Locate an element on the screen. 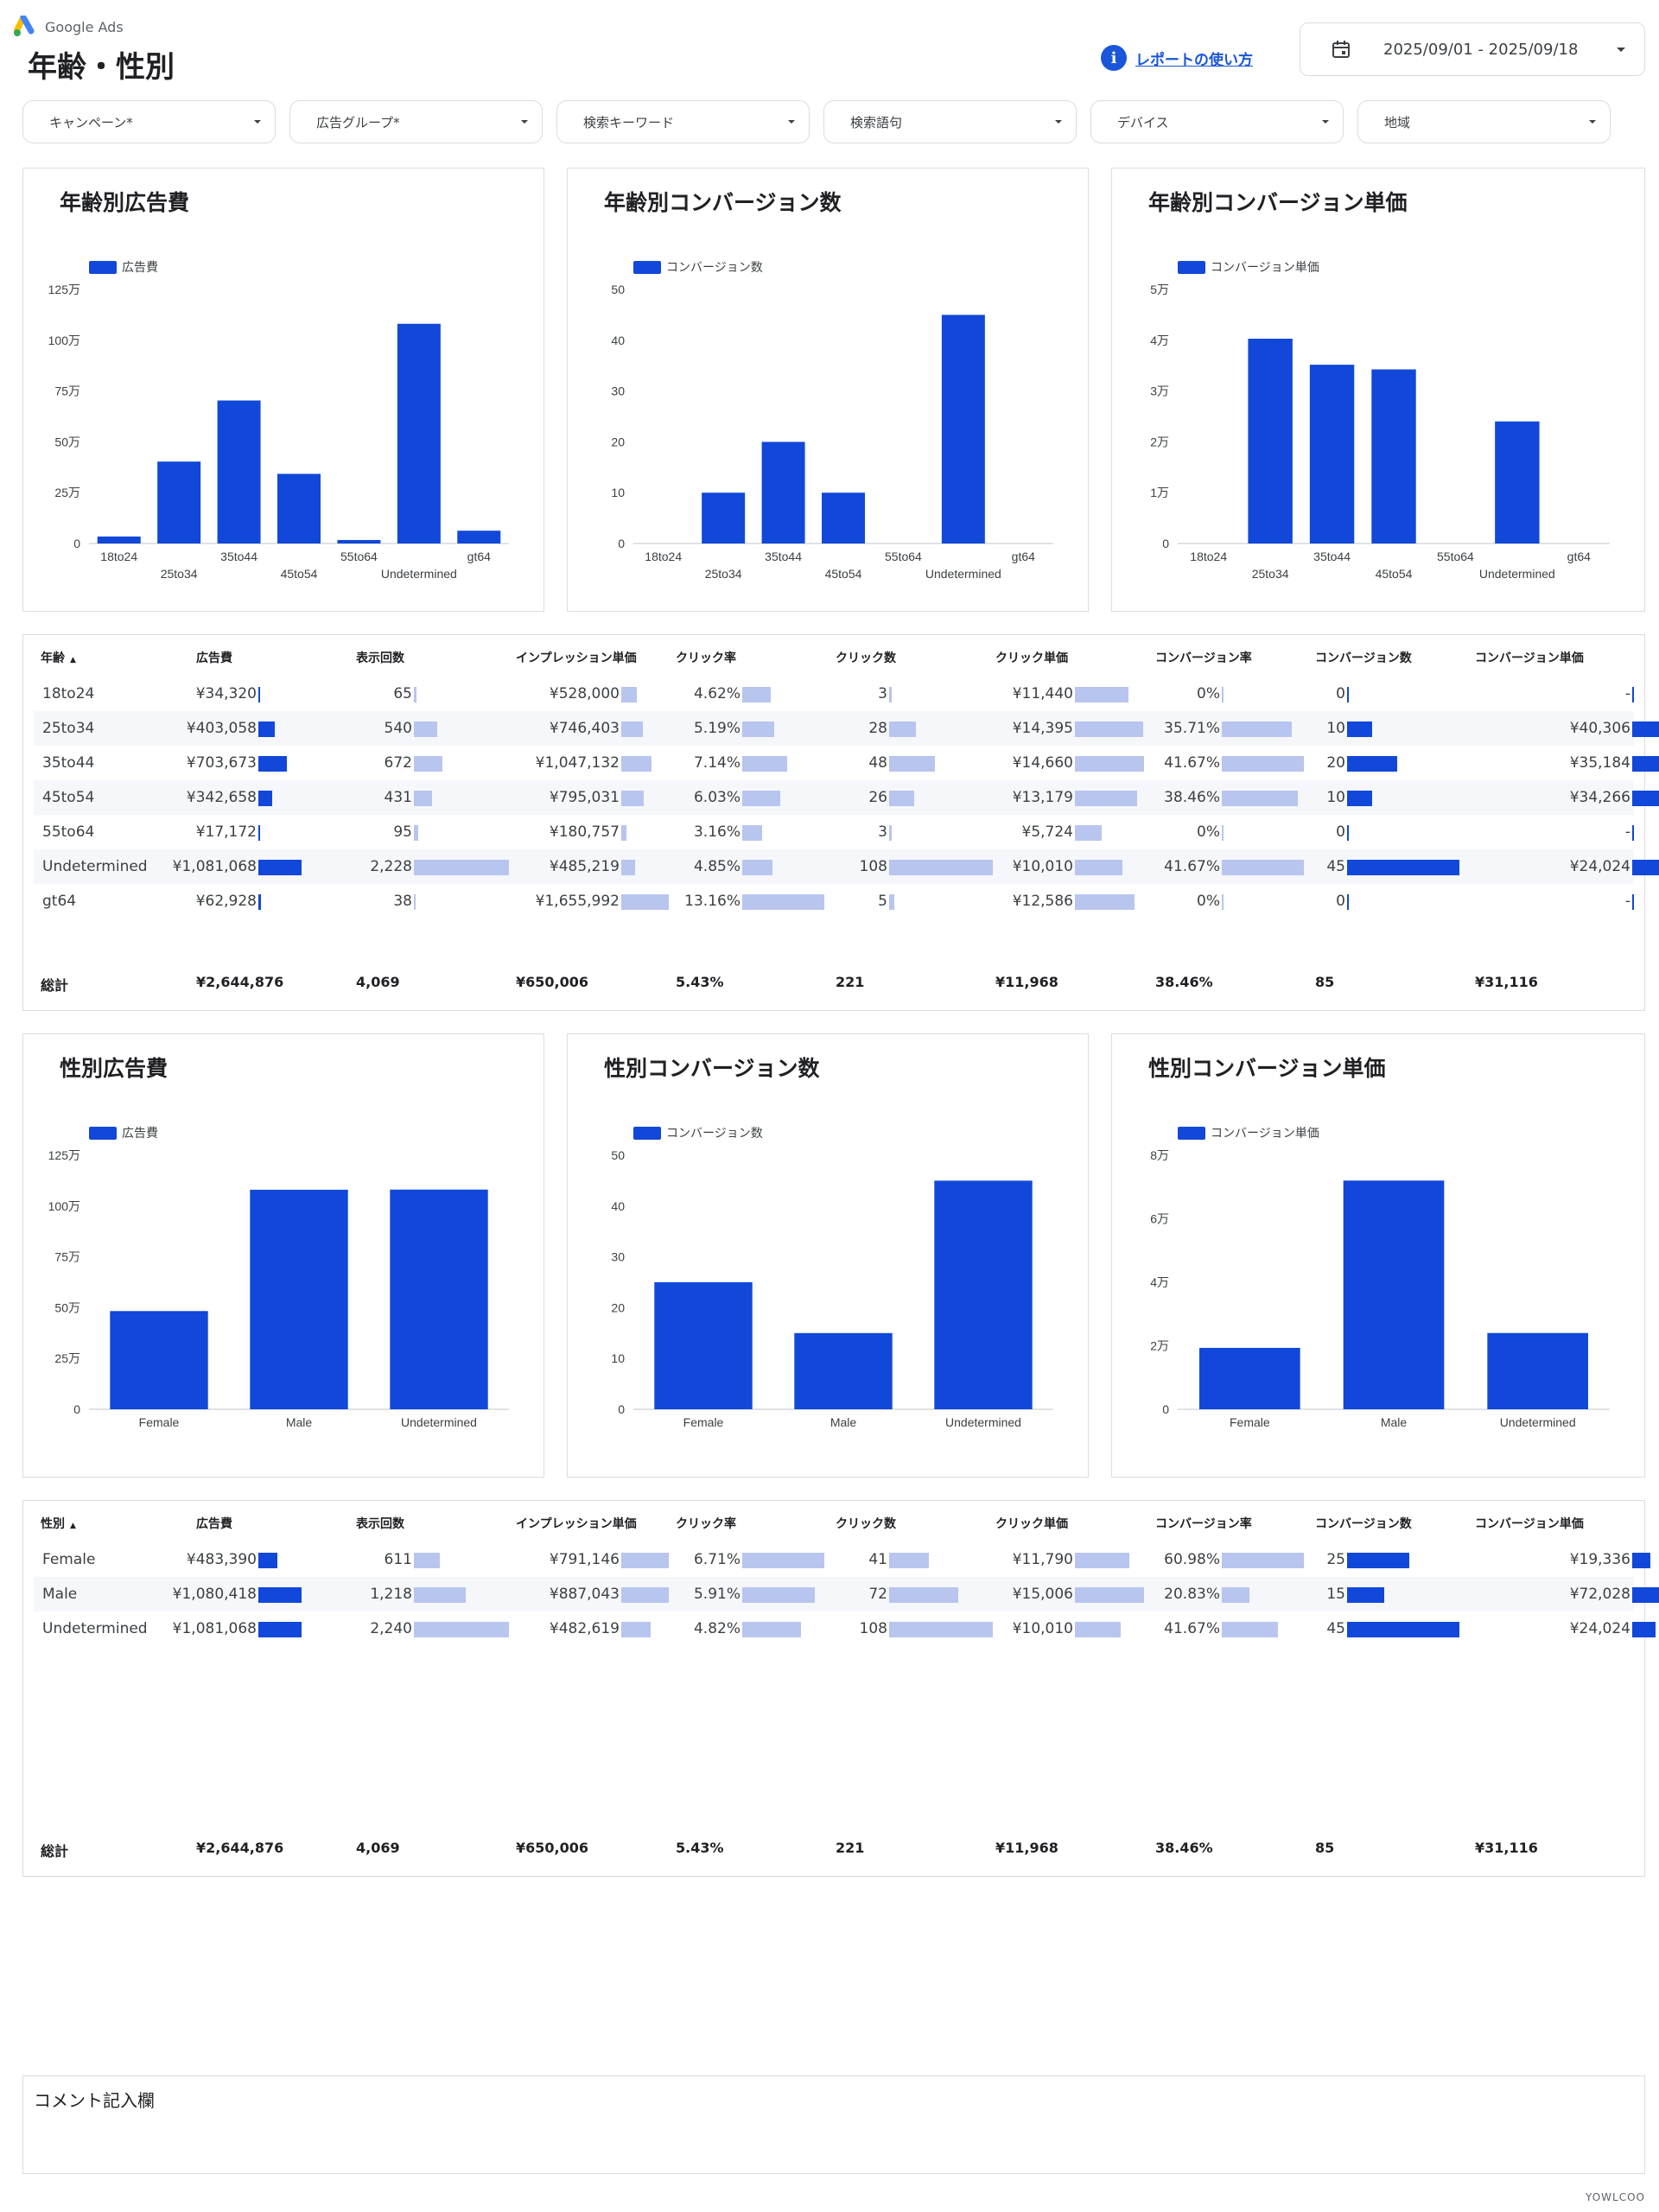  y-tick-label: 4万 is located at coordinates (1159, 1282).